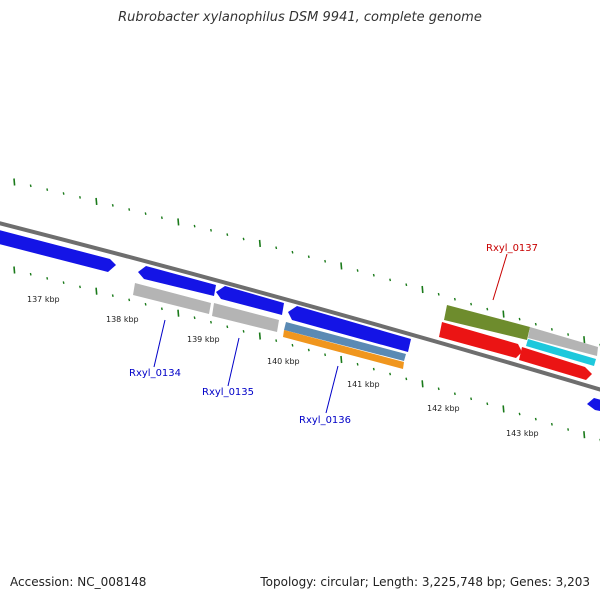 Image resolution: width=600 pixels, height=600 pixels. I want to click on scale-label: 138 kbp, so click(122, 319).